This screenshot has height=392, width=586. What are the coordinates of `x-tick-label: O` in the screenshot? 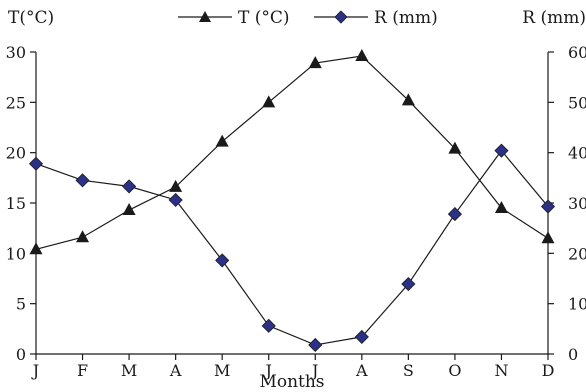 It's located at (454, 370).